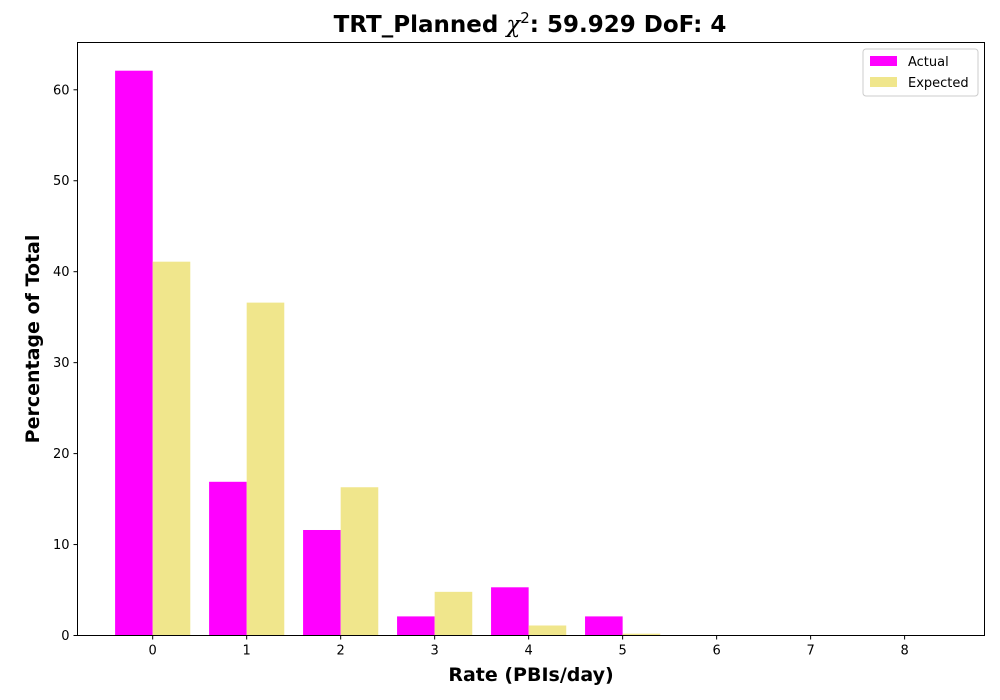 This screenshot has width=1000, height=700. What do you see at coordinates (530, 675) in the screenshot?
I see `x-axis-label: Rate (PBIs/day)` at bounding box center [530, 675].